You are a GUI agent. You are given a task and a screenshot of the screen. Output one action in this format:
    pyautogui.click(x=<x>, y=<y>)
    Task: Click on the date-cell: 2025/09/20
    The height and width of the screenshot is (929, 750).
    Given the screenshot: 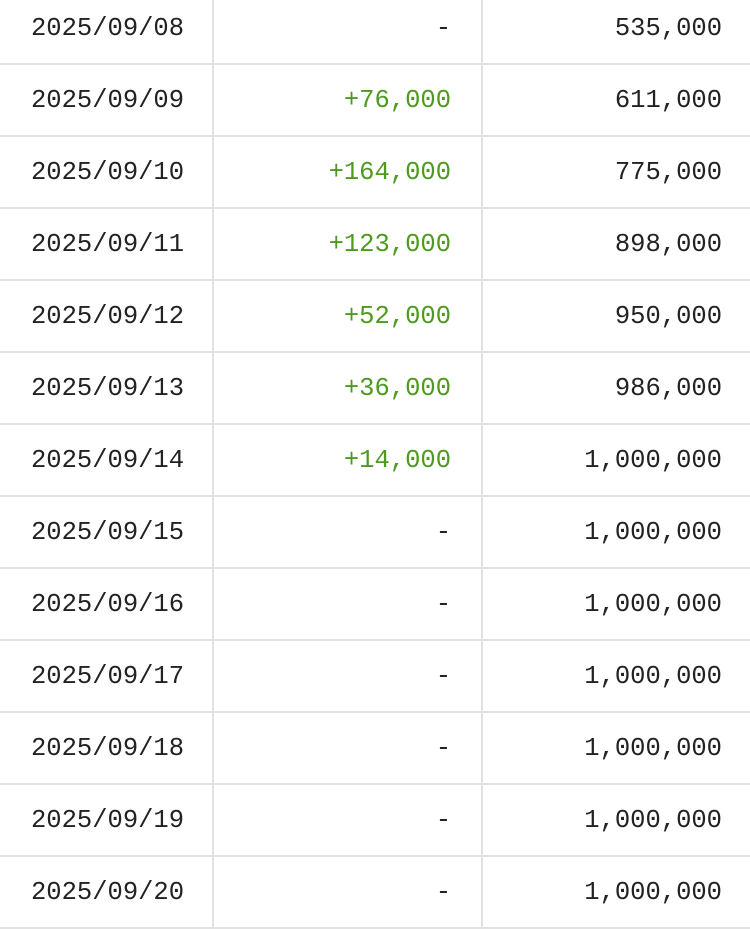 What is the action you would take?
    pyautogui.click(x=107, y=892)
    